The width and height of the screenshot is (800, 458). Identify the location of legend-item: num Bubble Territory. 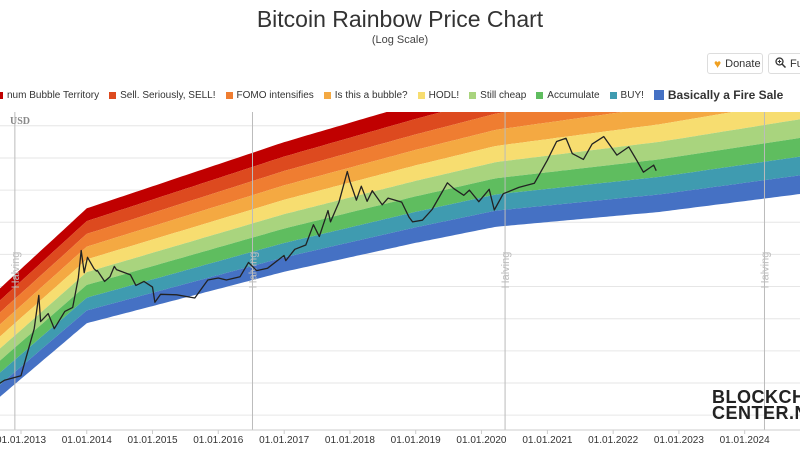
(49, 95).